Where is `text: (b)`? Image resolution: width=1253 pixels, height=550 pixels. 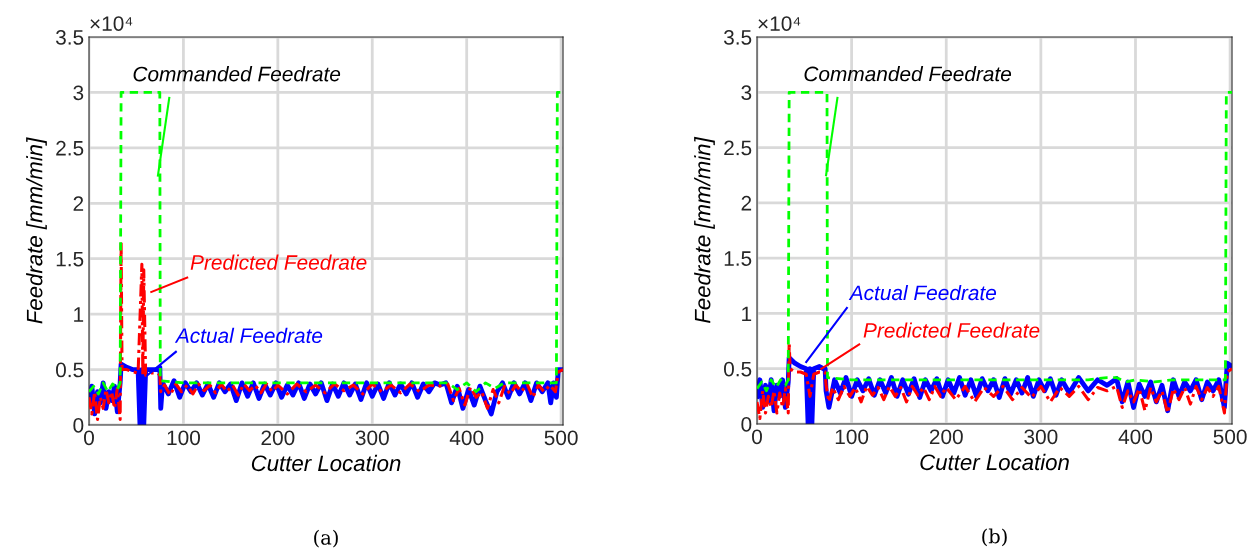 text: (b) is located at coordinates (994, 537).